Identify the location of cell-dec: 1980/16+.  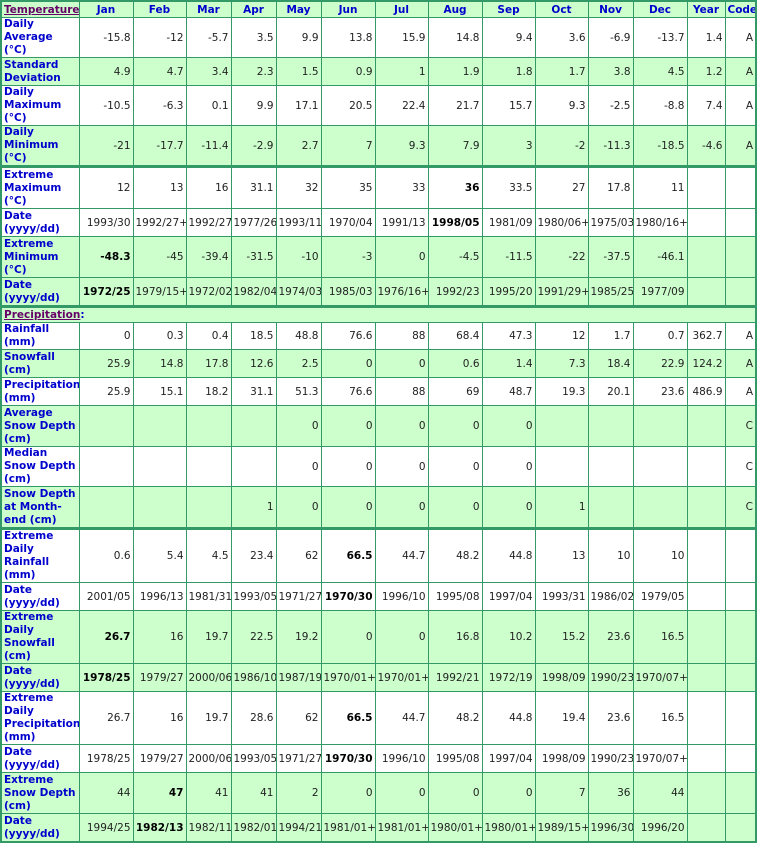
(660, 222).